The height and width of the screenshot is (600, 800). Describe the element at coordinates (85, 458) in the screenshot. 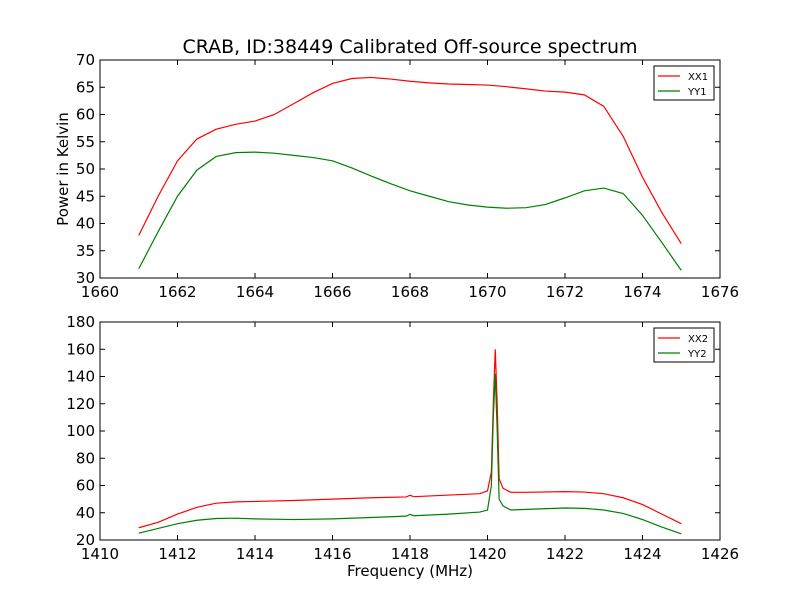

I see `y-tick-label: 80` at that location.